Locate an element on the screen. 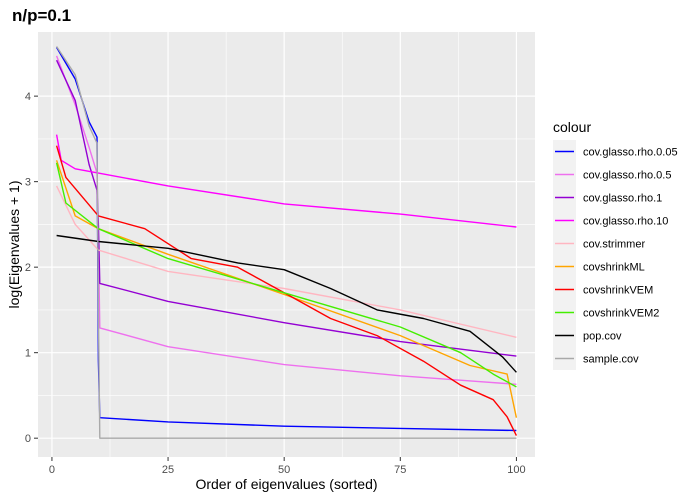  legend-item: sample.cov is located at coordinates (596, 358).